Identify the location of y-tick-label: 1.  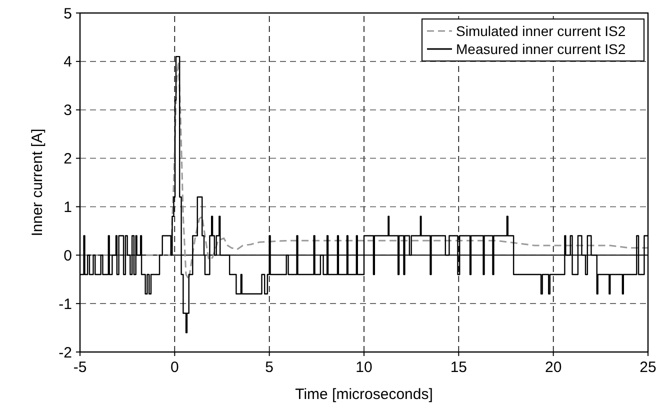
(68, 207).